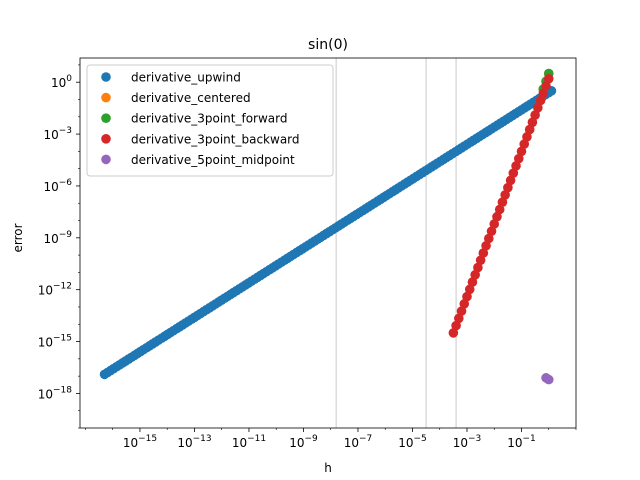 This screenshot has height=480, width=640. I want to click on y-axis-title: error, so click(18, 237).